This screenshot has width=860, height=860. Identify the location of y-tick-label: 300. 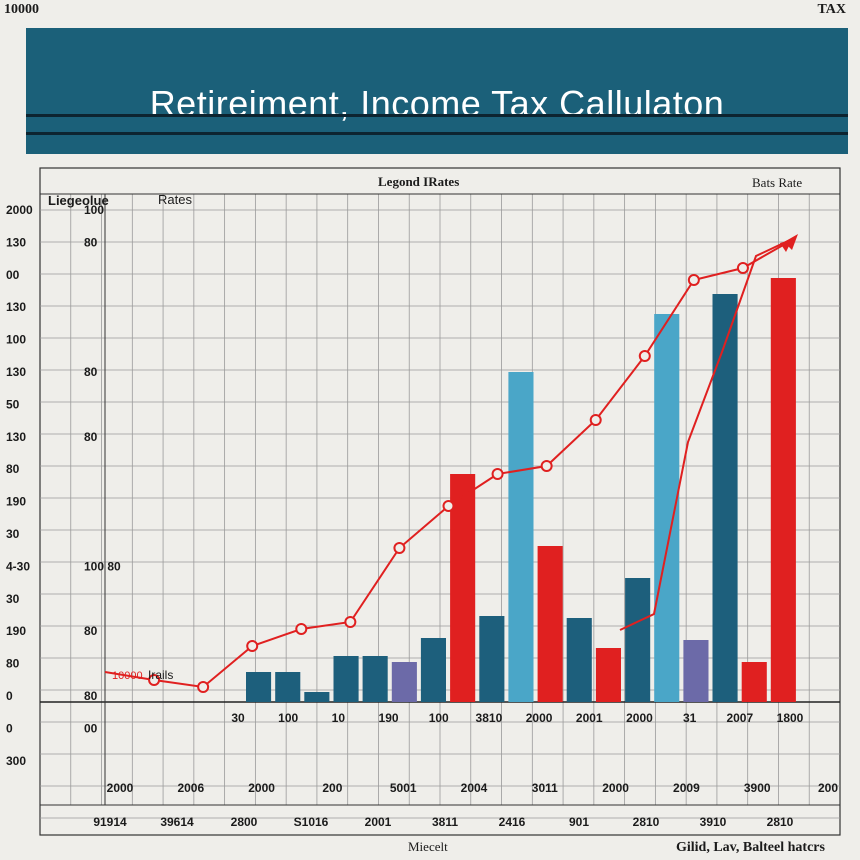
(16, 761).